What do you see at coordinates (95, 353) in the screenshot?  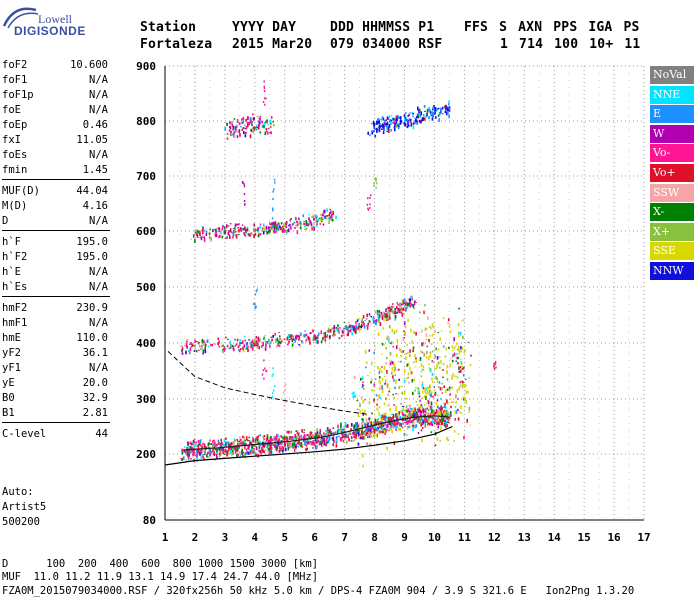 I see `param-value: 36.1` at bounding box center [95, 353].